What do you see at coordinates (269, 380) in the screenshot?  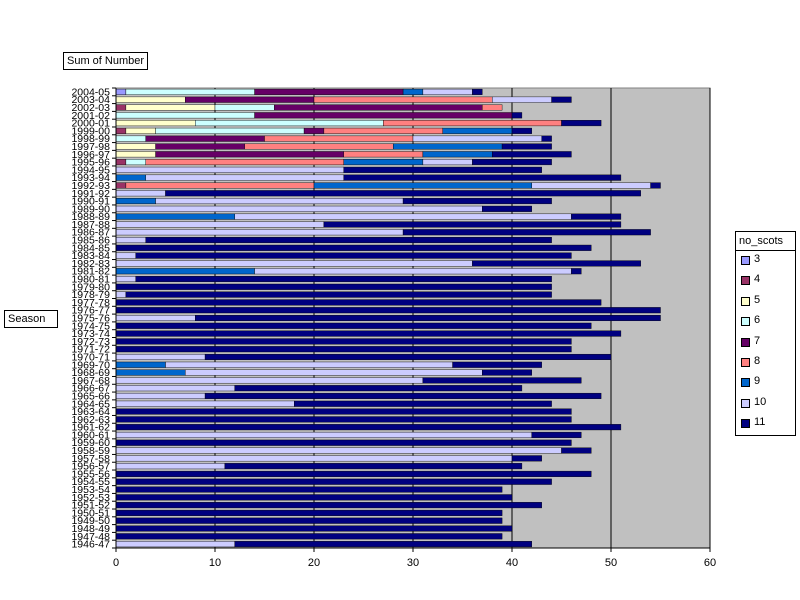 I see `bar-1967-68-s10` at bounding box center [269, 380].